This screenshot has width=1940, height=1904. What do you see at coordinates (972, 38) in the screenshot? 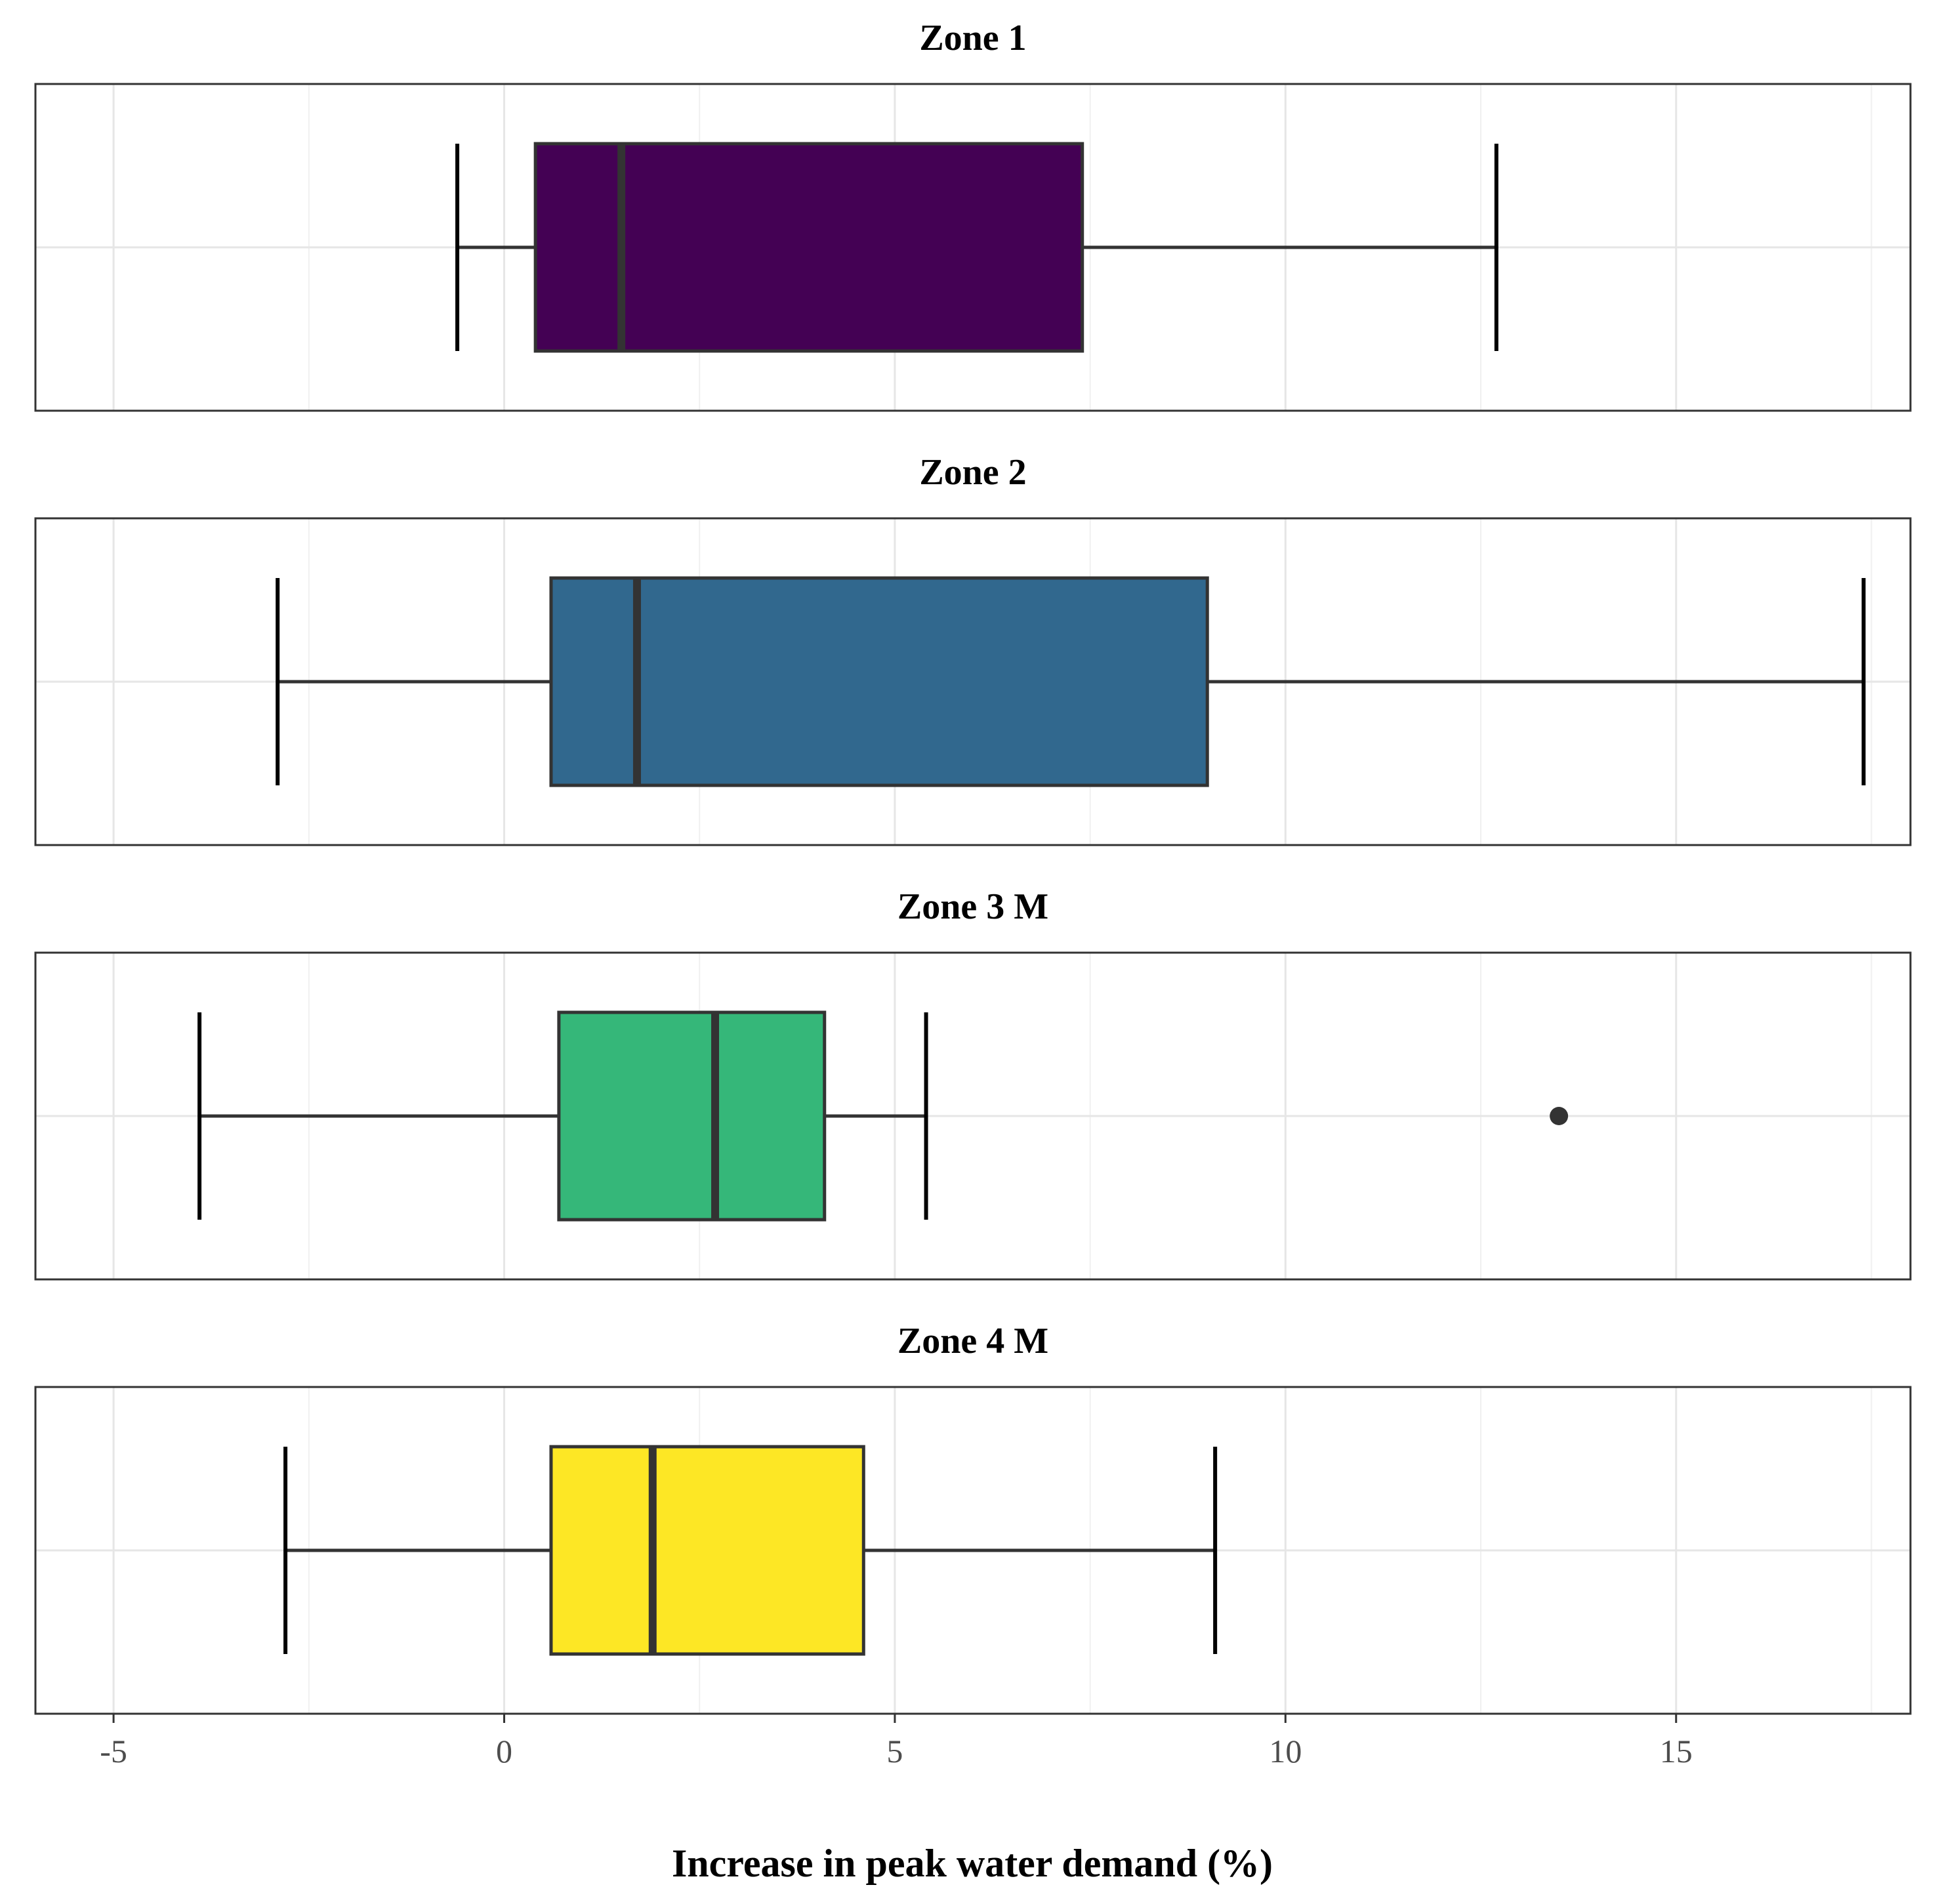
I see `panel-title: Zone 1` at bounding box center [972, 38].